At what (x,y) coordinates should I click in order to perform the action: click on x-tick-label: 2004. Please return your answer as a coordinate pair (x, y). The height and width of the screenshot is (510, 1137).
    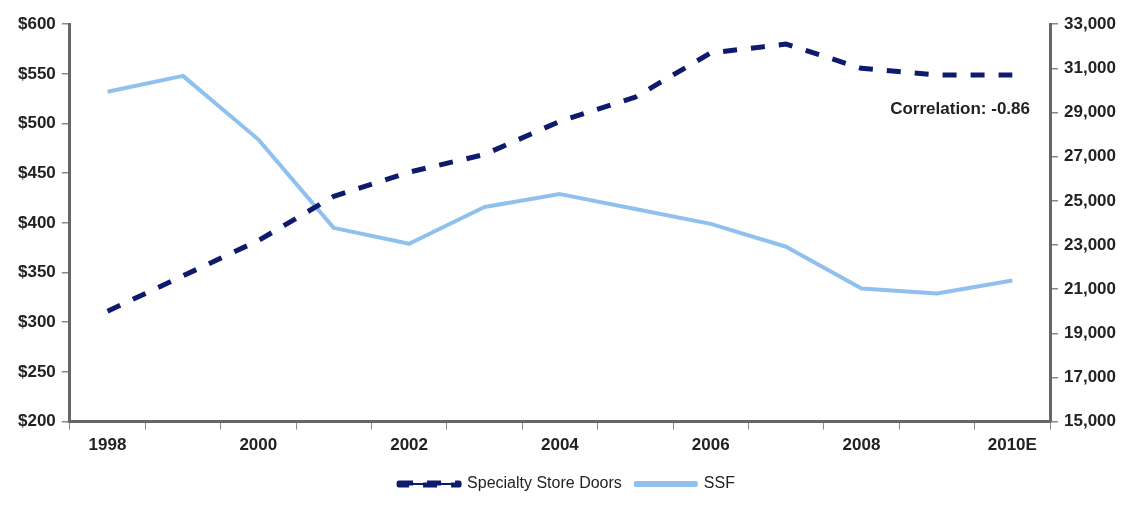
    Looking at the image, I should click on (560, 445).